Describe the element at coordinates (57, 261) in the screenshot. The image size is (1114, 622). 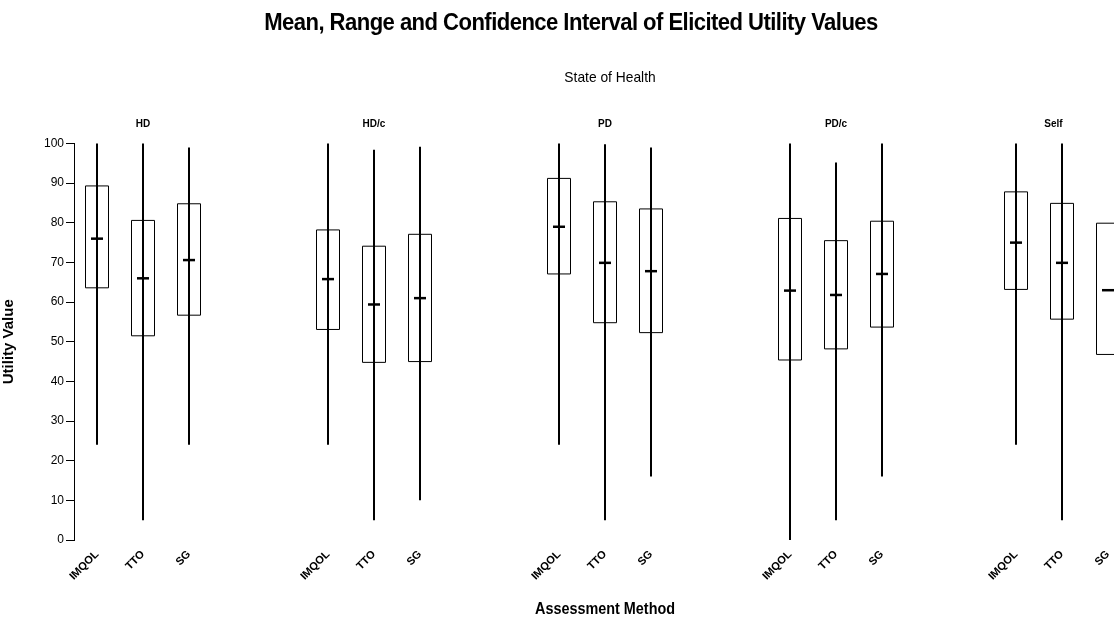
I see `y-tick-label: 70` at that location.